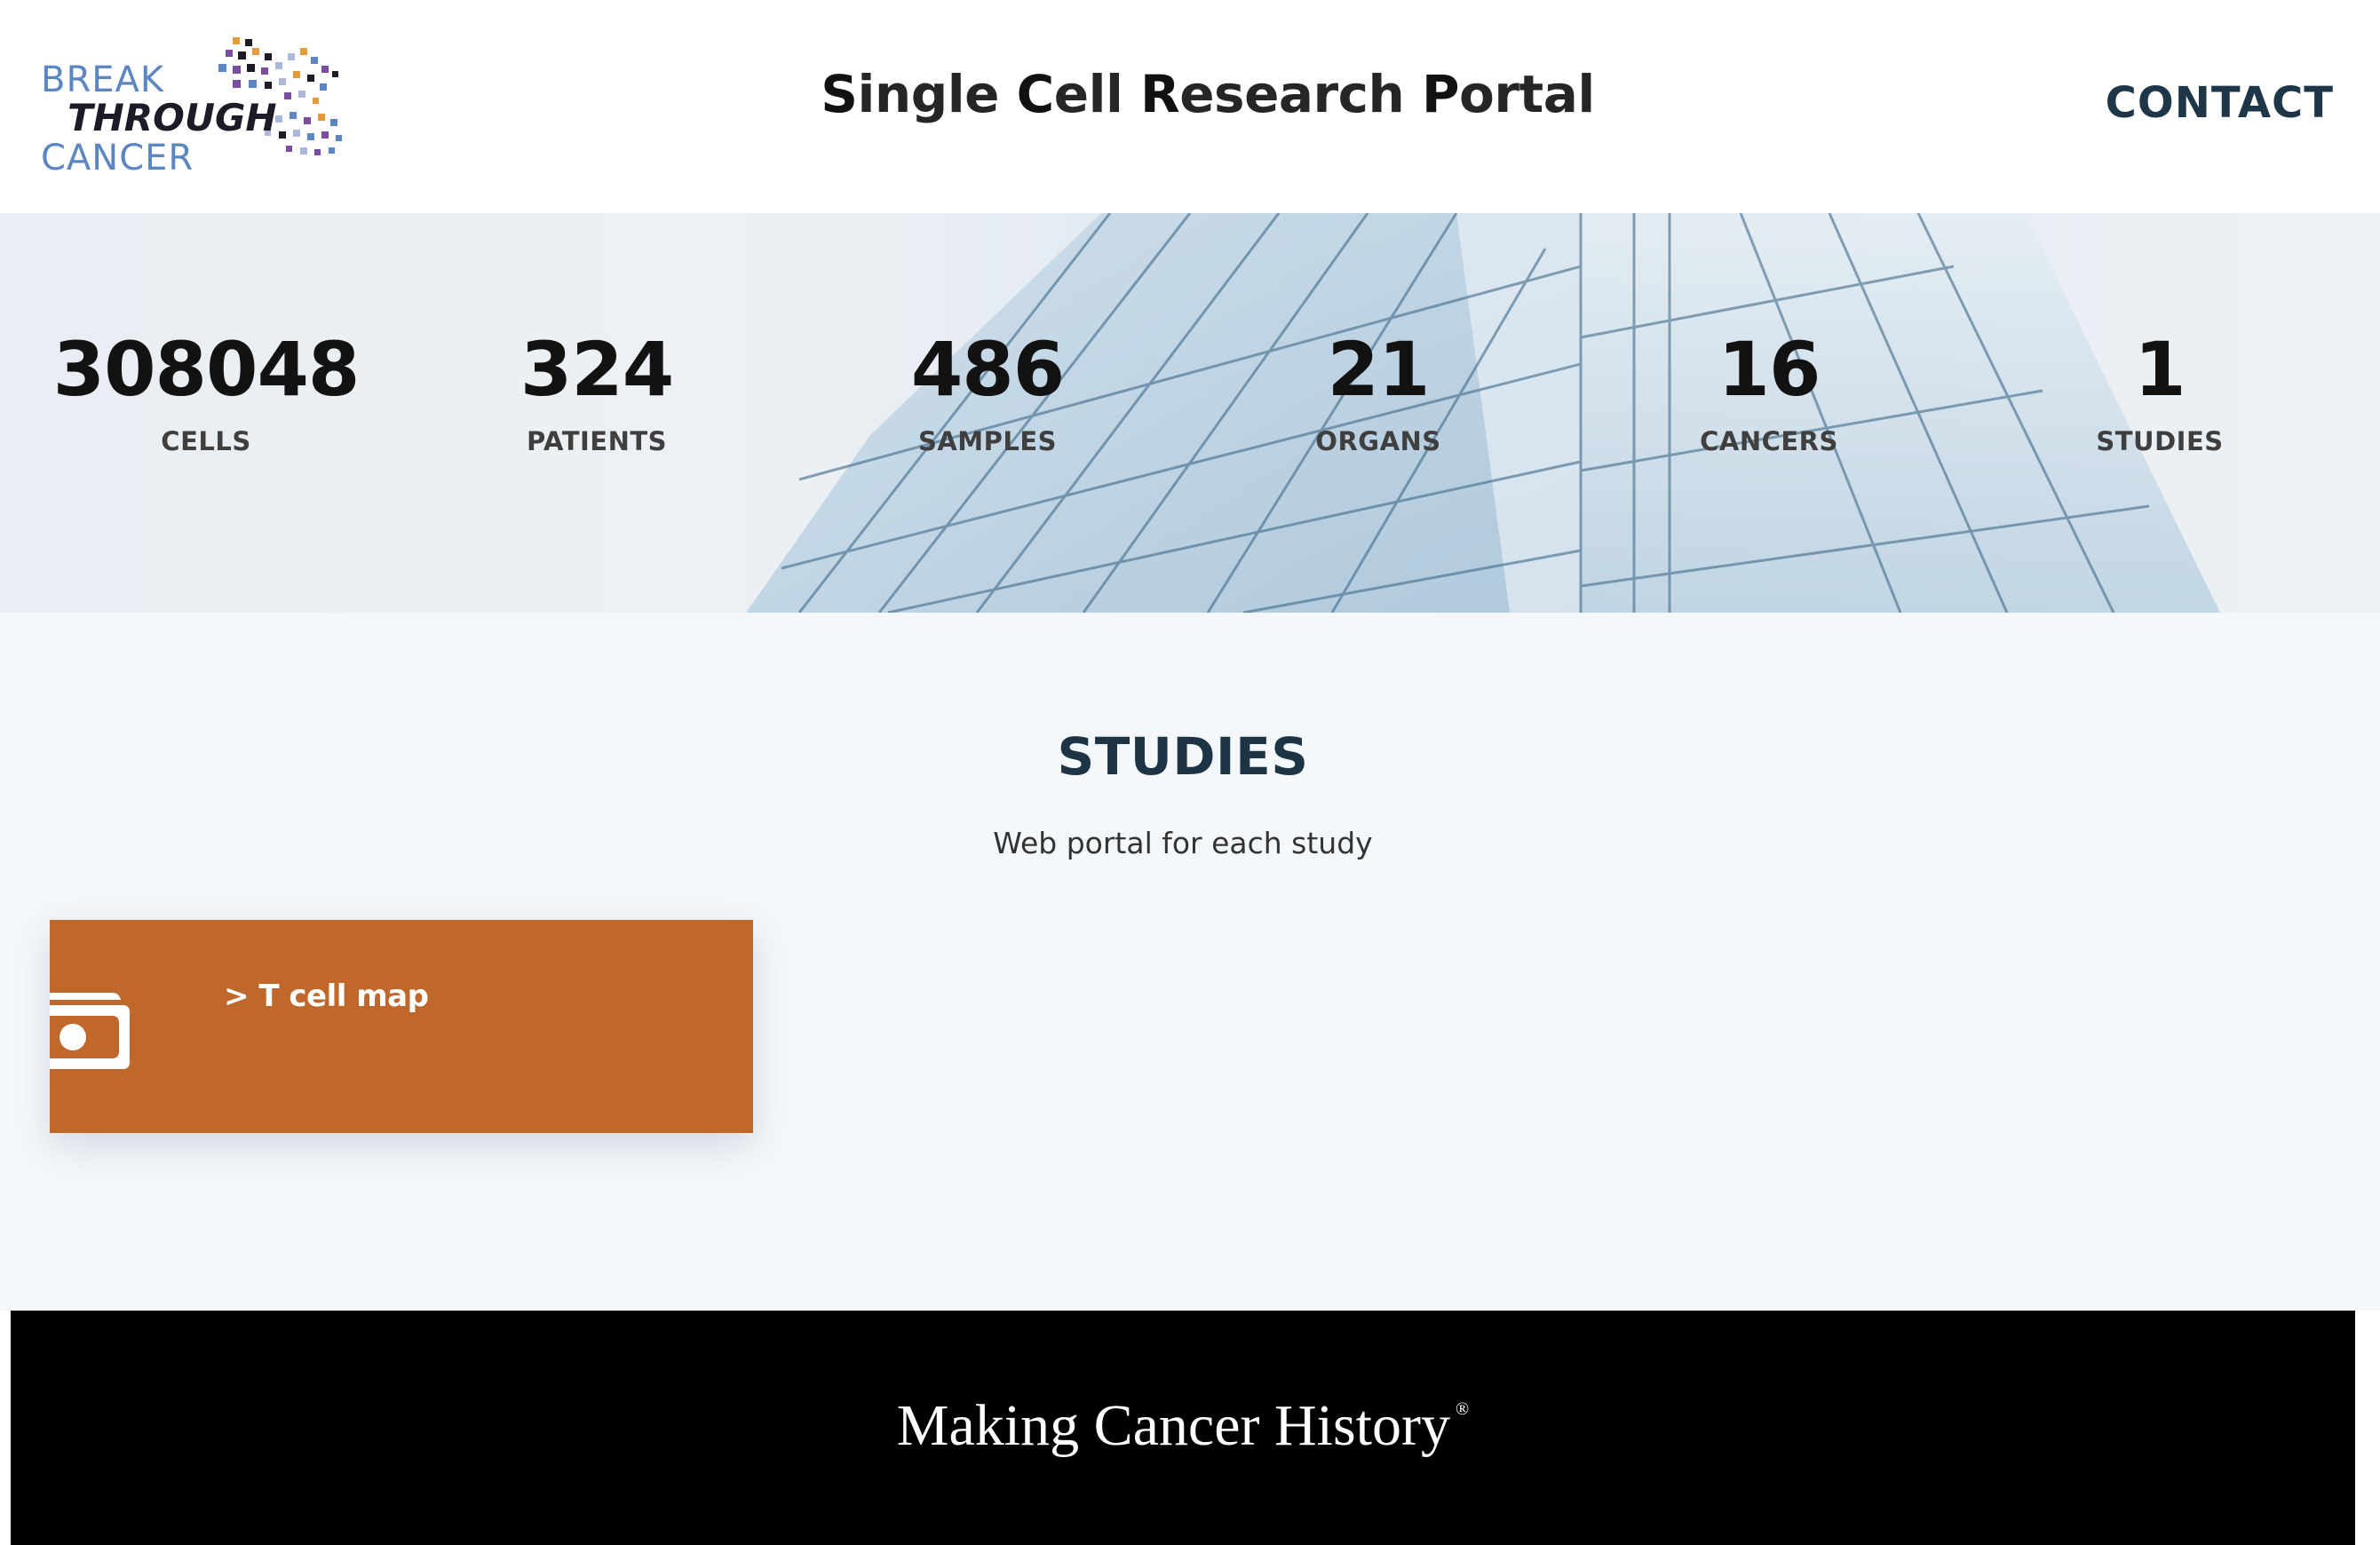 Image resolution: width=2380 pixels, height=1545 pixels. What do you see at coordinates (1441, 94) in the screenshot?
I see `site-title-cap: P` at bounding box center [1441, 94].